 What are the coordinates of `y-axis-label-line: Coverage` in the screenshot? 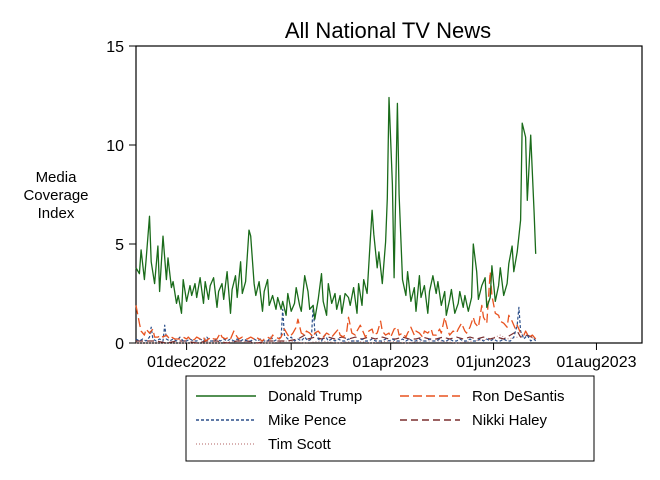 It's located at (55, 195).